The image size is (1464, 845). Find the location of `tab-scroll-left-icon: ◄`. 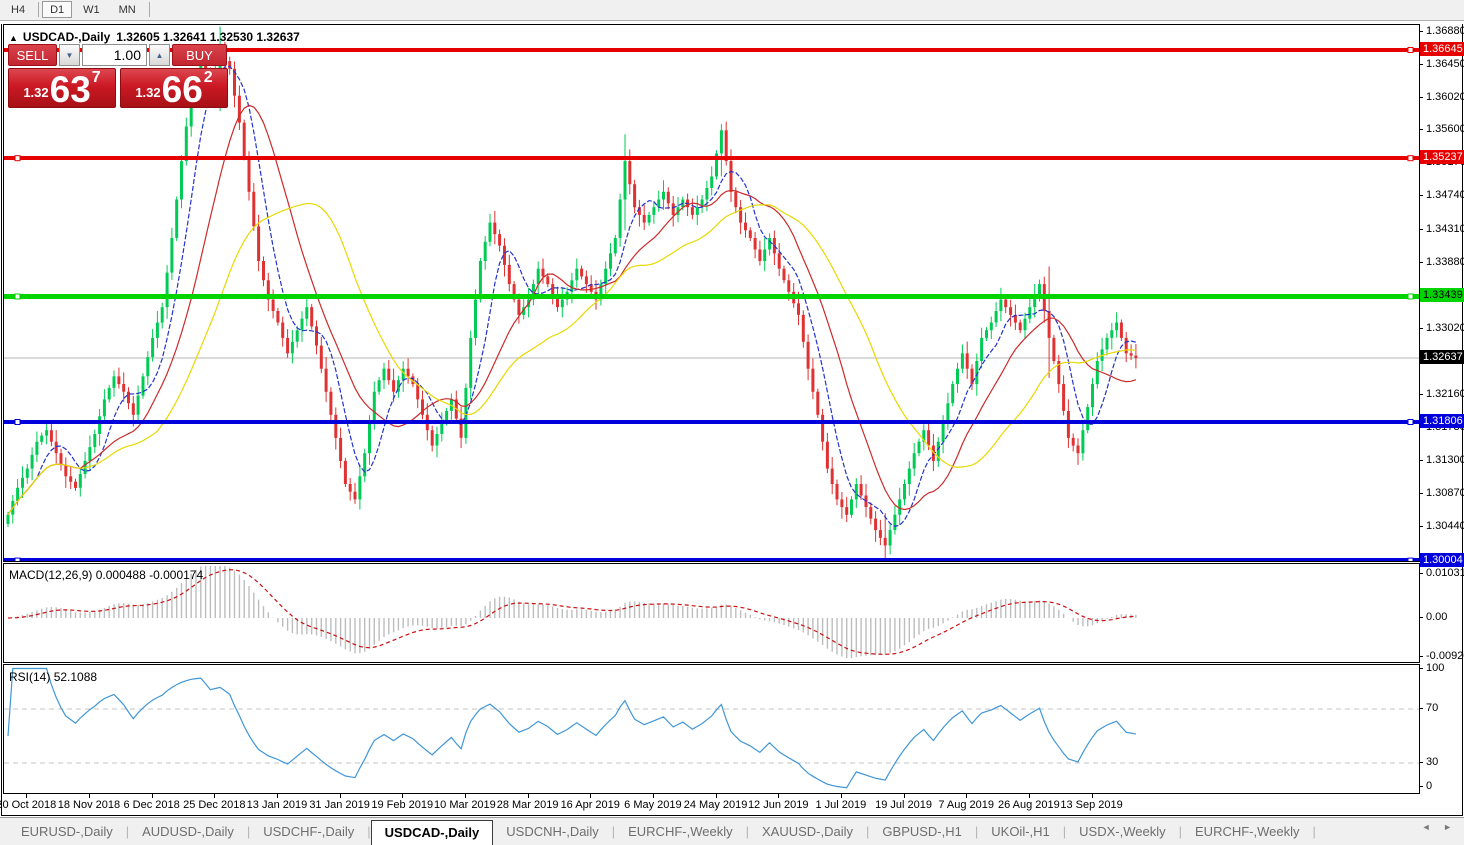

tab-scroll-left-icon: ◄ is located at coordinates (1426, 827).